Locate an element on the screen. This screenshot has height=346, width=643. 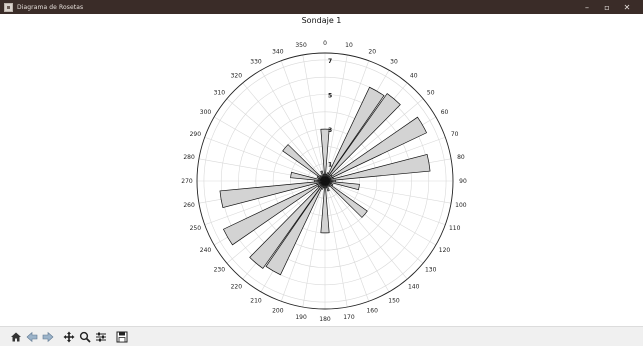
maximize-button: ▫ is located at coordinates (607, 7).